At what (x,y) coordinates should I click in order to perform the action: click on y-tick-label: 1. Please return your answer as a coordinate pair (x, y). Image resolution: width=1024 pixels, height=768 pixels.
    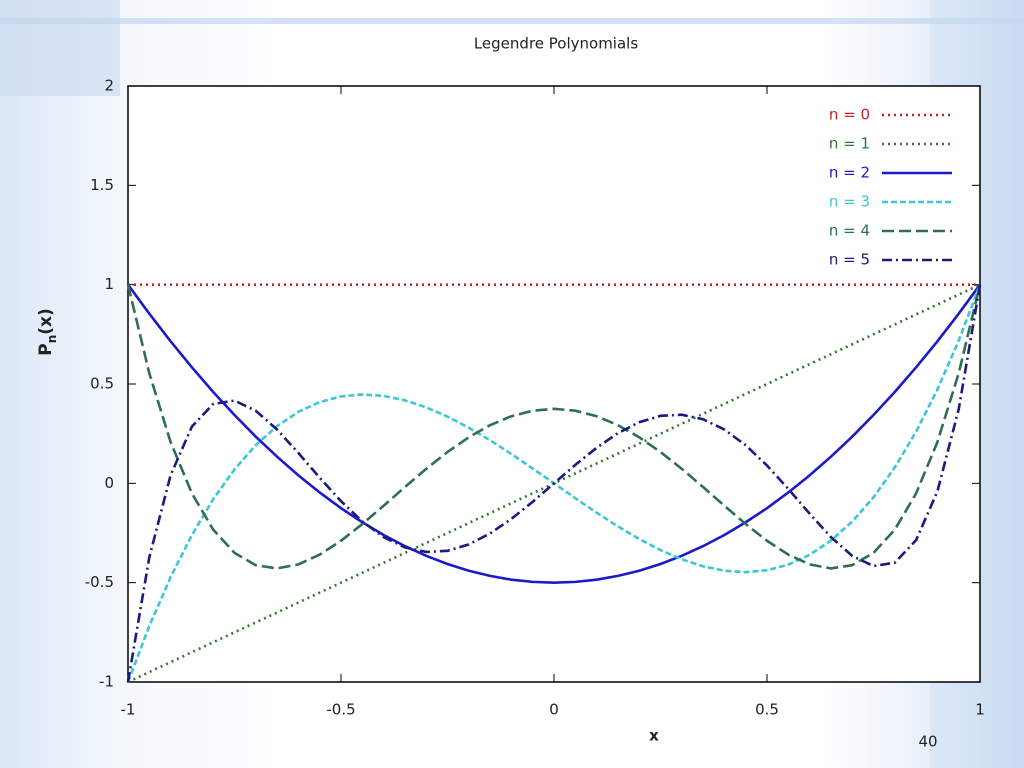
    Looking at the image, I should click on (109, 284).